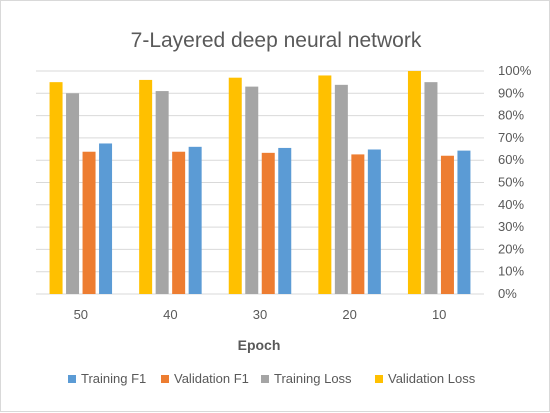 Image resolution: width=550 pixels, height=413 pixels. What do you see at coordinates (511, 271) in the screenshot?
I see `y-tick-label: 10%` at bounding box center [511, 271].